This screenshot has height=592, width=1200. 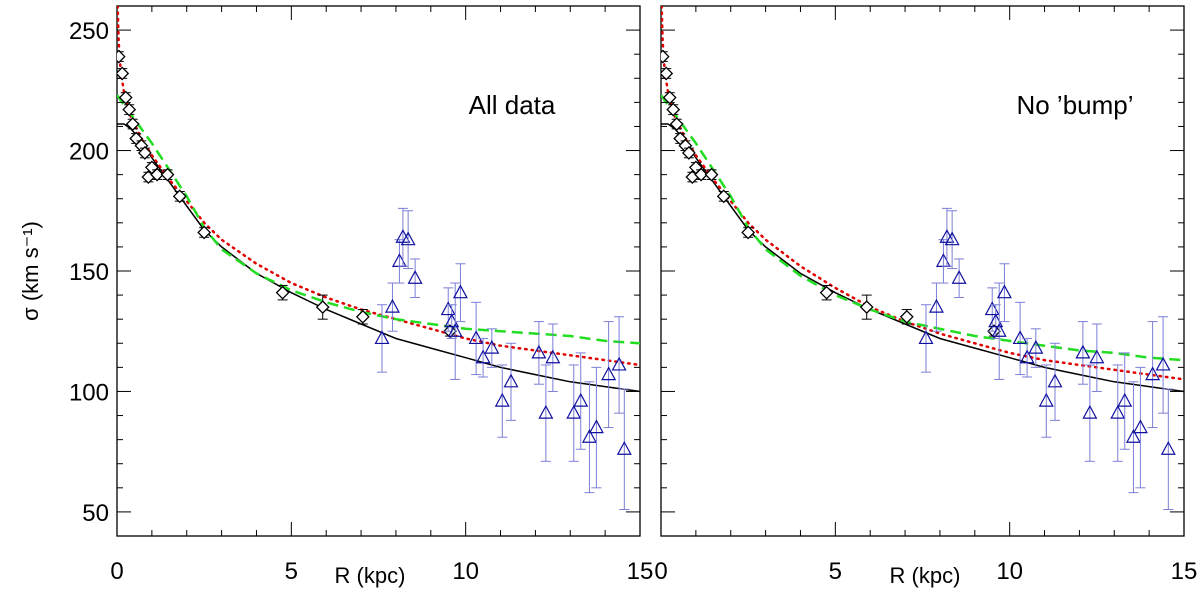 What do you see at coordinates (30, 271) in the screenshot?
I see `y-axis-title: σ (km s⁻¹)` at bounding box center [30, 271].